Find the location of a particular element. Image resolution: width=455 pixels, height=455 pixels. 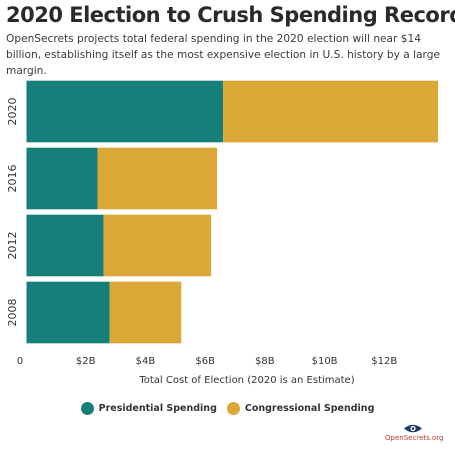

bar-2020-congressional is located at coordinates (331, 111).